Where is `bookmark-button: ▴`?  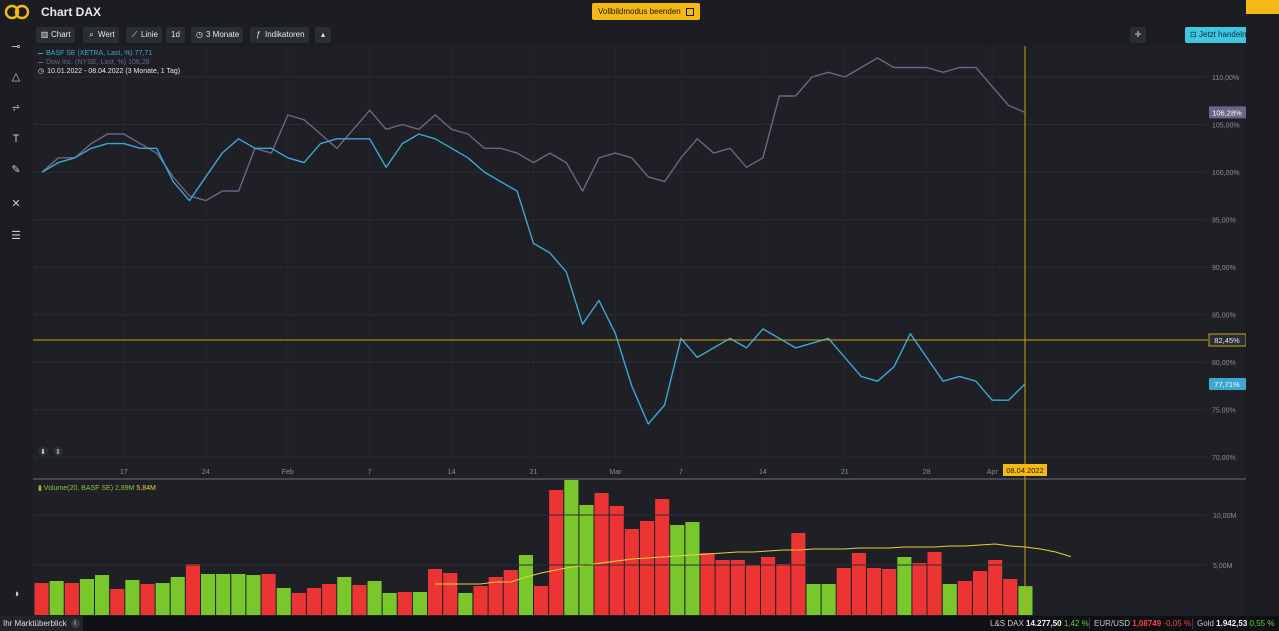 bookmark-button: ▴ is located at coordinates (323, 35).